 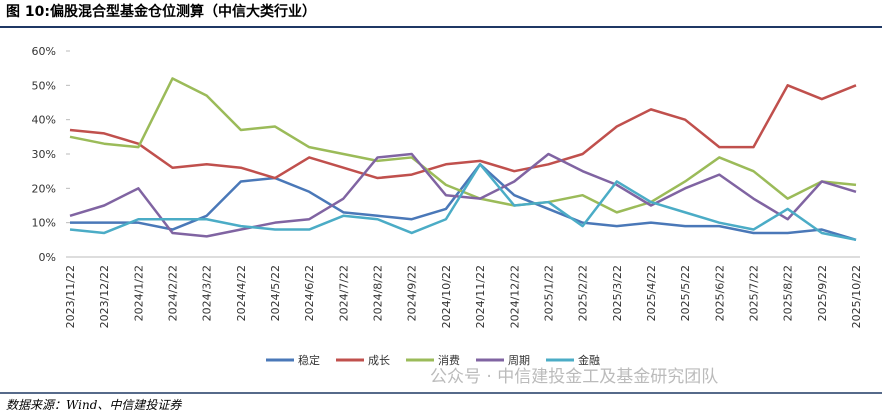 I want to click on x-tick-label: 2025/1/22, so click(x=548, y=293).